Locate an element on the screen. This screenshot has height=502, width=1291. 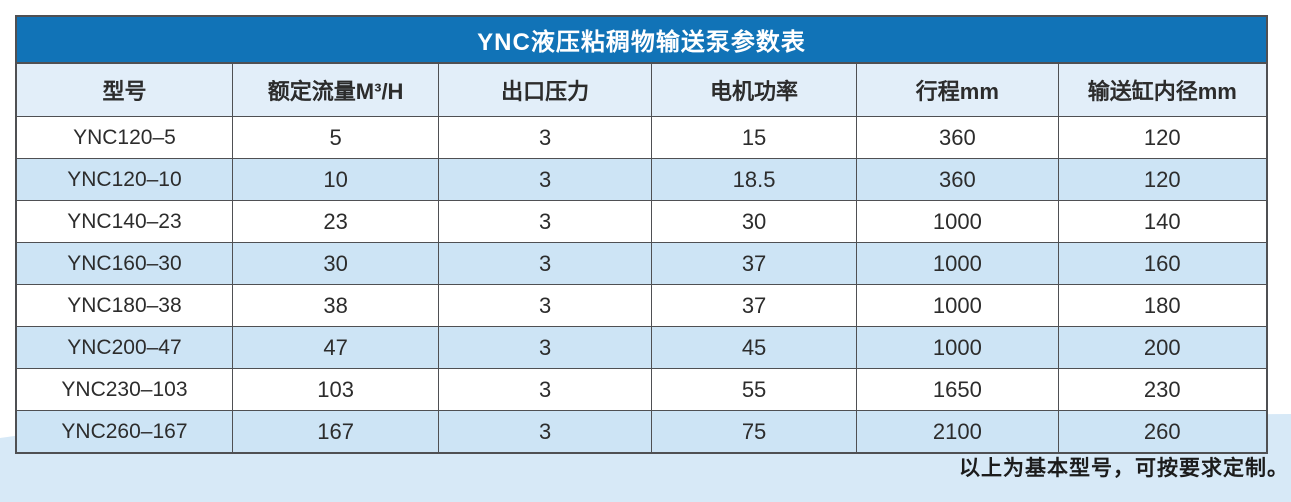
table-row: YNC140–23 23 3 30 1000 140 is located at coordinates (641, 221).